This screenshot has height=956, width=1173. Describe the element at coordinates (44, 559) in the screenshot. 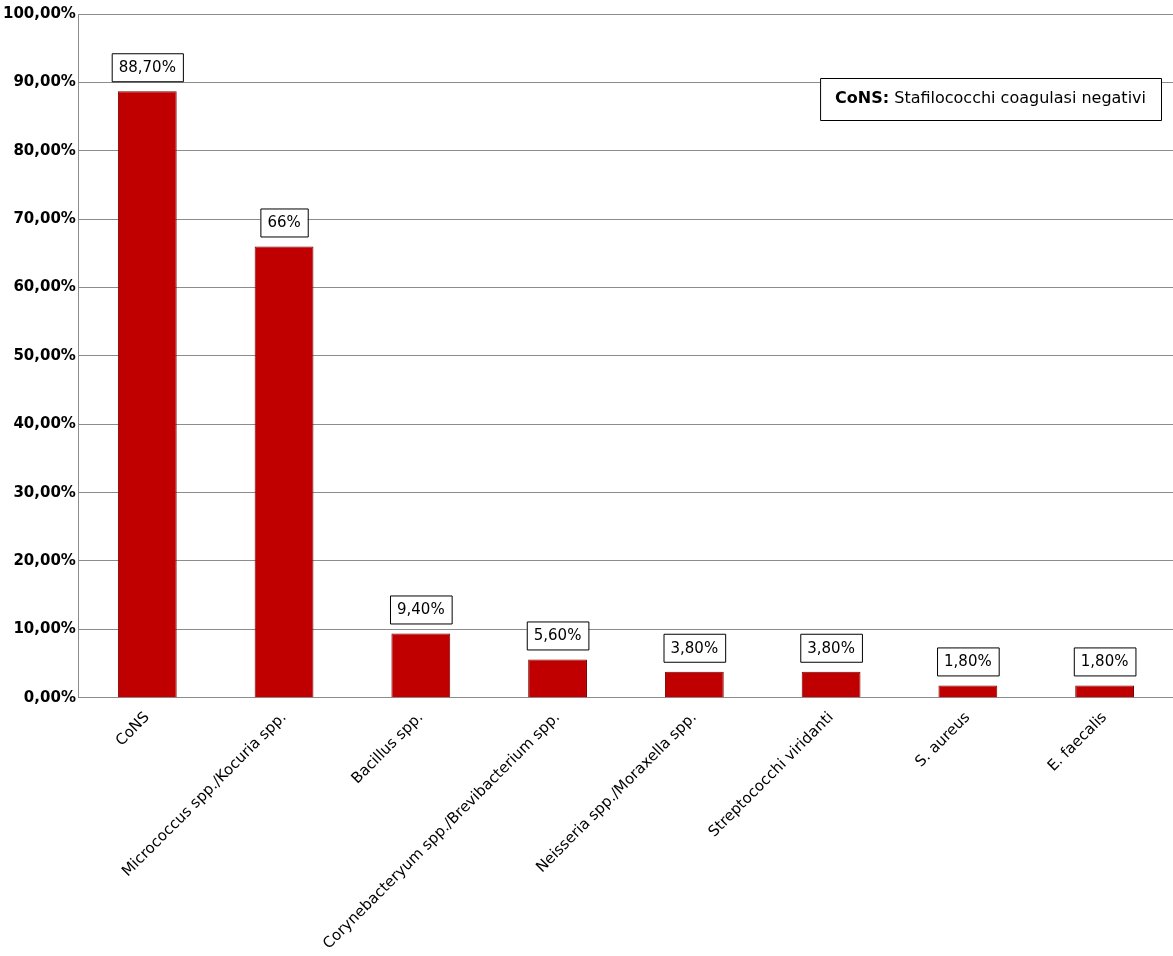

I see `y-tick-label: 20,00%` at that location.